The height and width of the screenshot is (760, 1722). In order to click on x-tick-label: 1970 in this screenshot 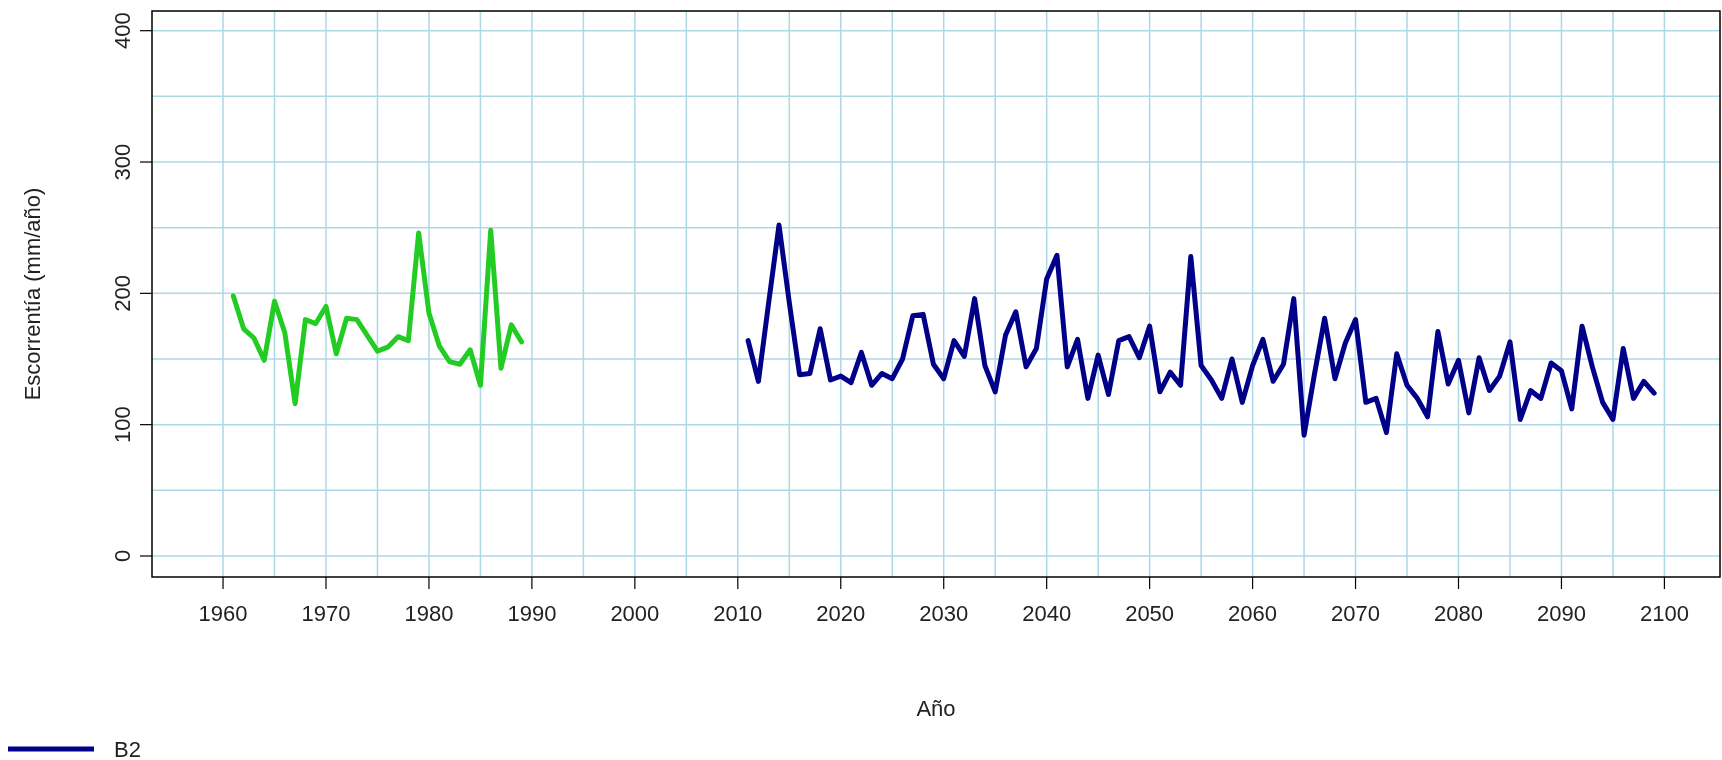, I will do `click(326, 613)`.